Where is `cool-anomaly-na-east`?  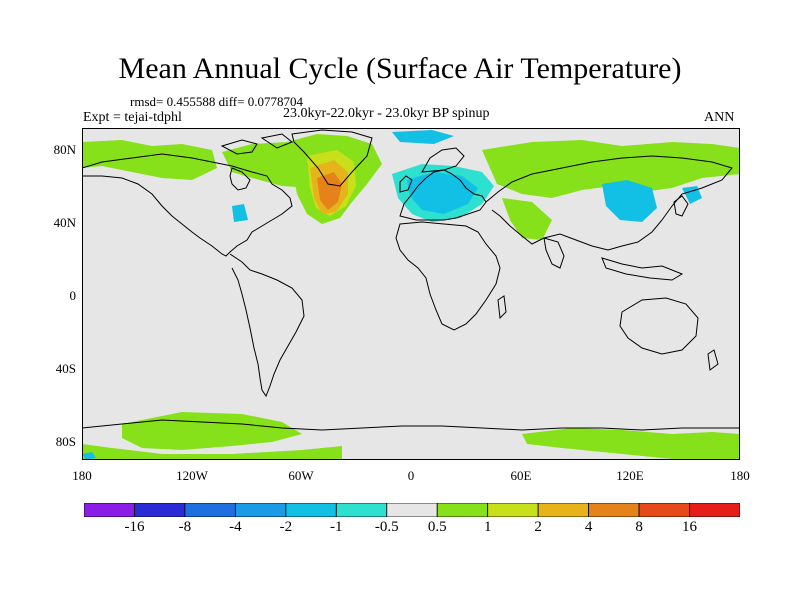
cool-anomaly-na-east is located at coordinates (240, 213).